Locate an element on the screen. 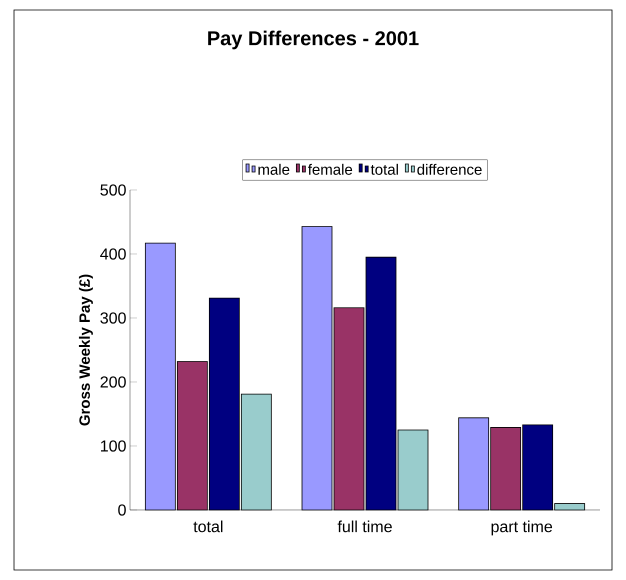  x-tick-label: full time is located at coordinates (365, 526).